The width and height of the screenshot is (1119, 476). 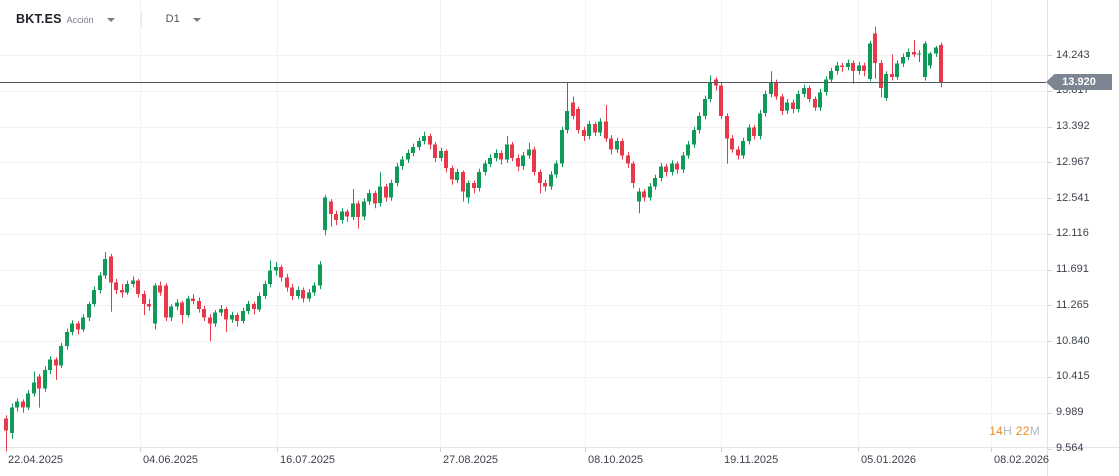 What do you see at coordinates (889, 460) in the screenshot?
I see `date-axis-label: 05.01.2026` at bounding box center [889, 460].